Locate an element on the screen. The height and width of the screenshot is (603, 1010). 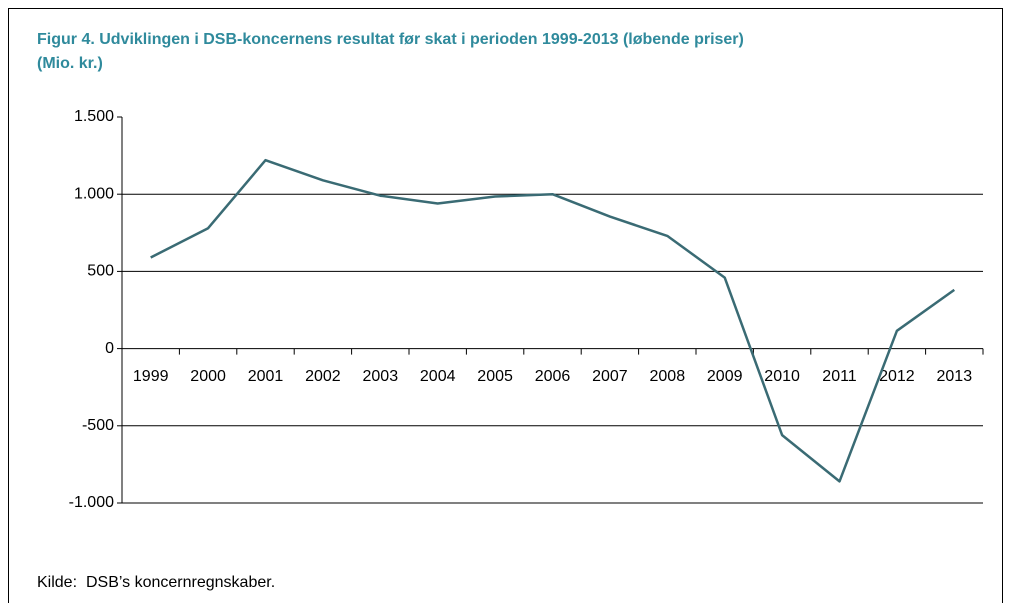
x-tick-label: 2009 is located at coordinates (725, 376).